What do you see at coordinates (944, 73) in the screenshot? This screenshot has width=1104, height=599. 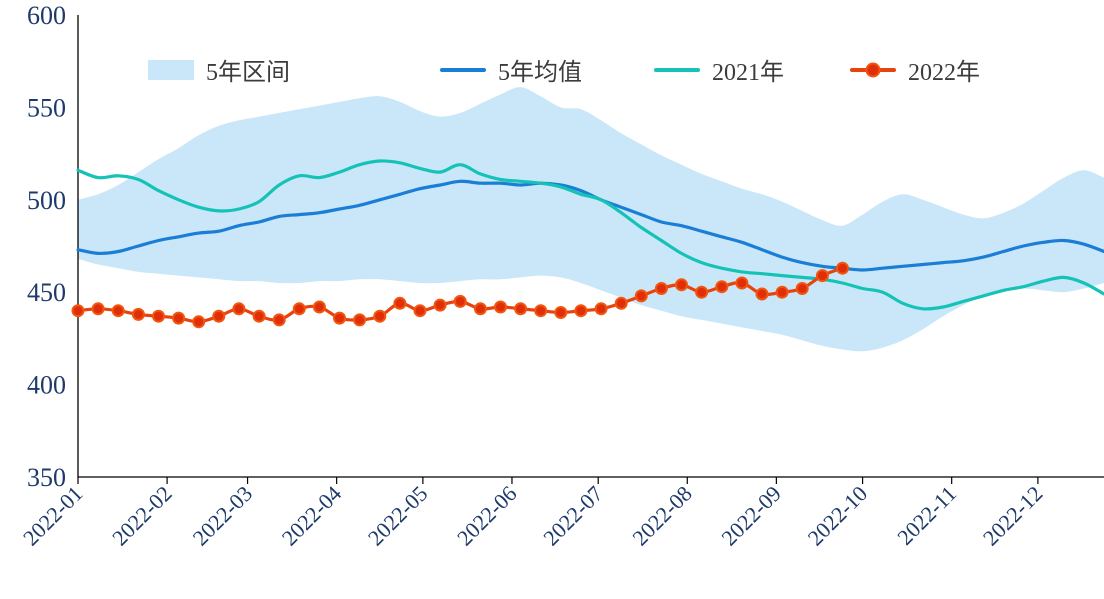 I see `legend-label-2022: 2022年` at bounding box center [944, 73].